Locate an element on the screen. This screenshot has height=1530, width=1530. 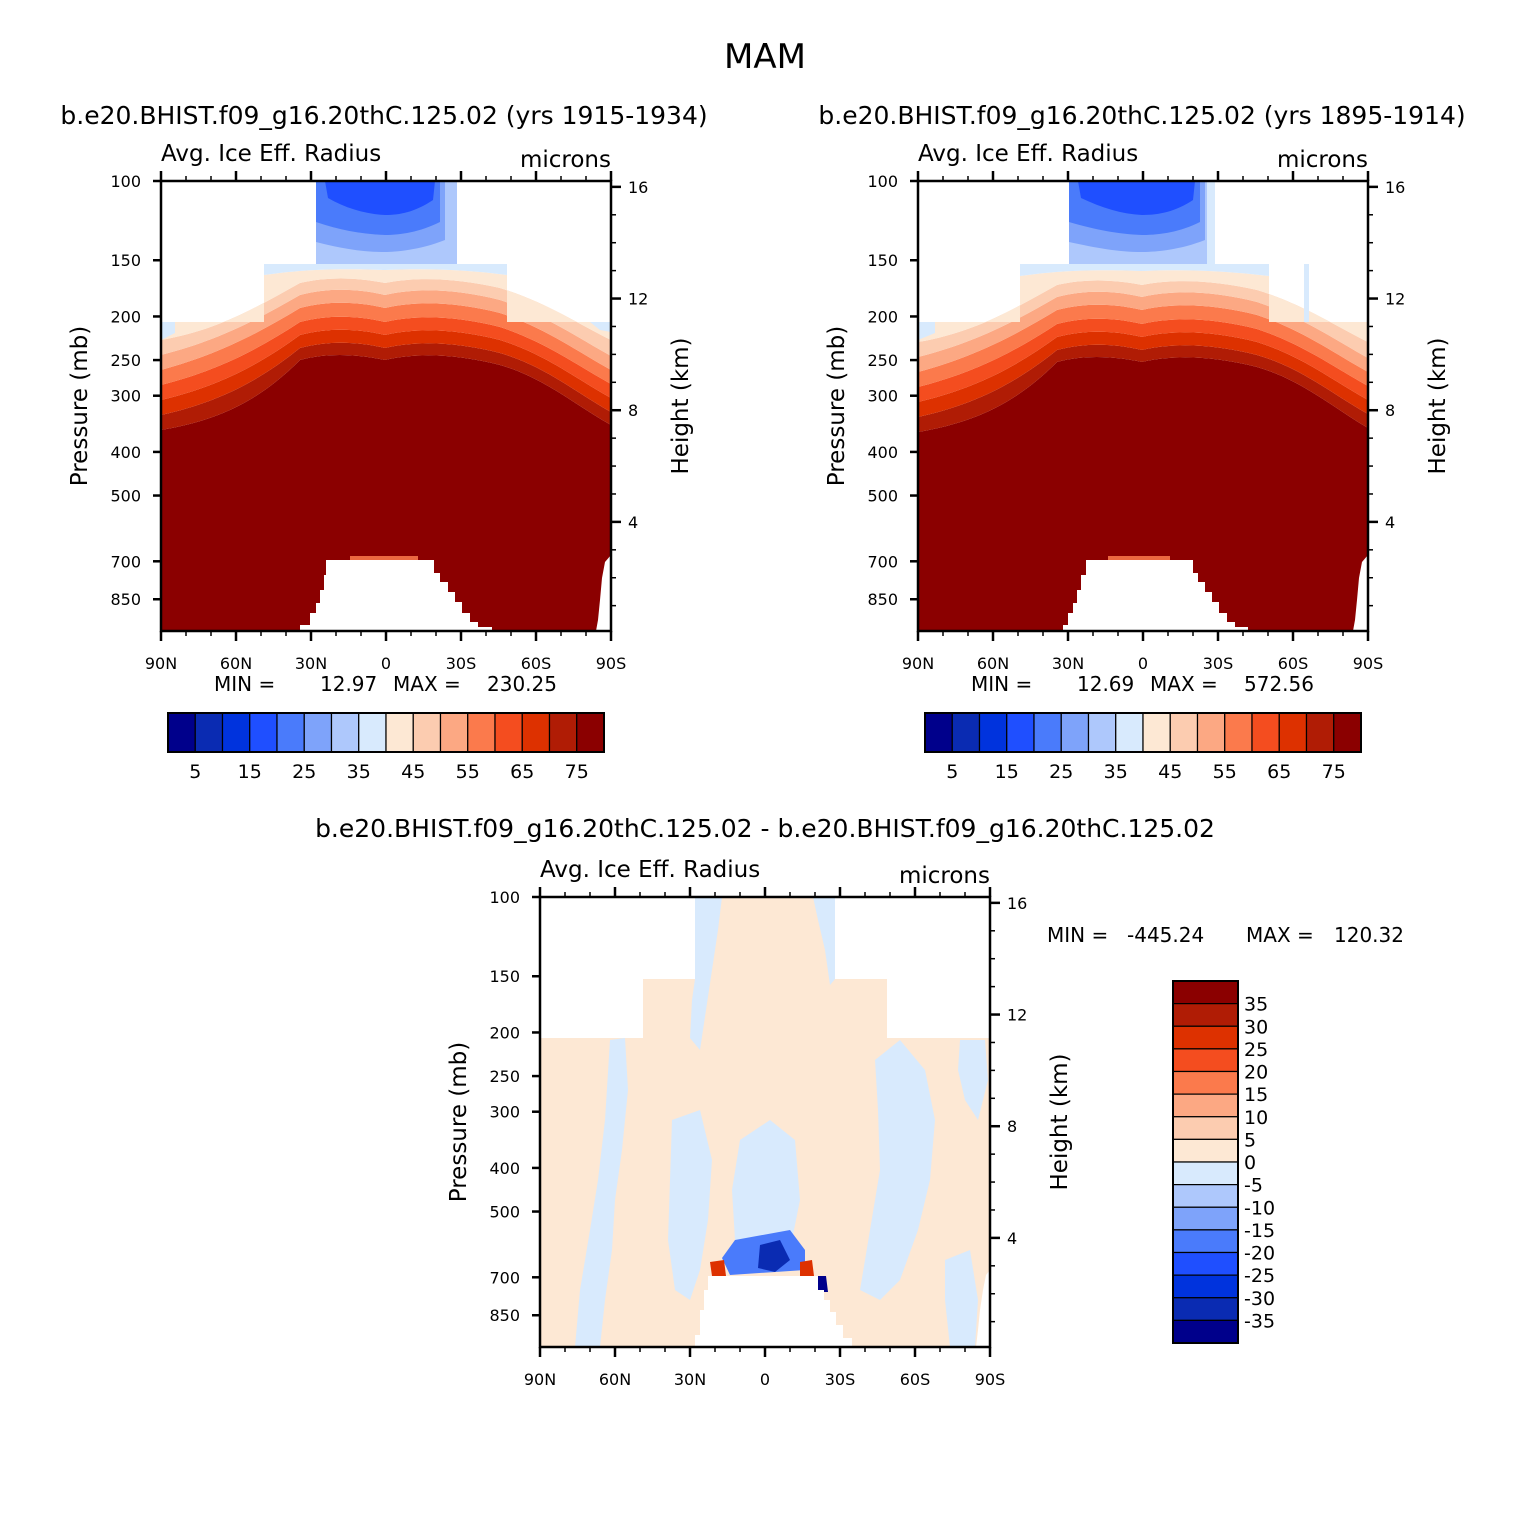
panel-2-colorbar: 5 15 25 35 45 55 65 75 is located at coordinates (1143, 747).